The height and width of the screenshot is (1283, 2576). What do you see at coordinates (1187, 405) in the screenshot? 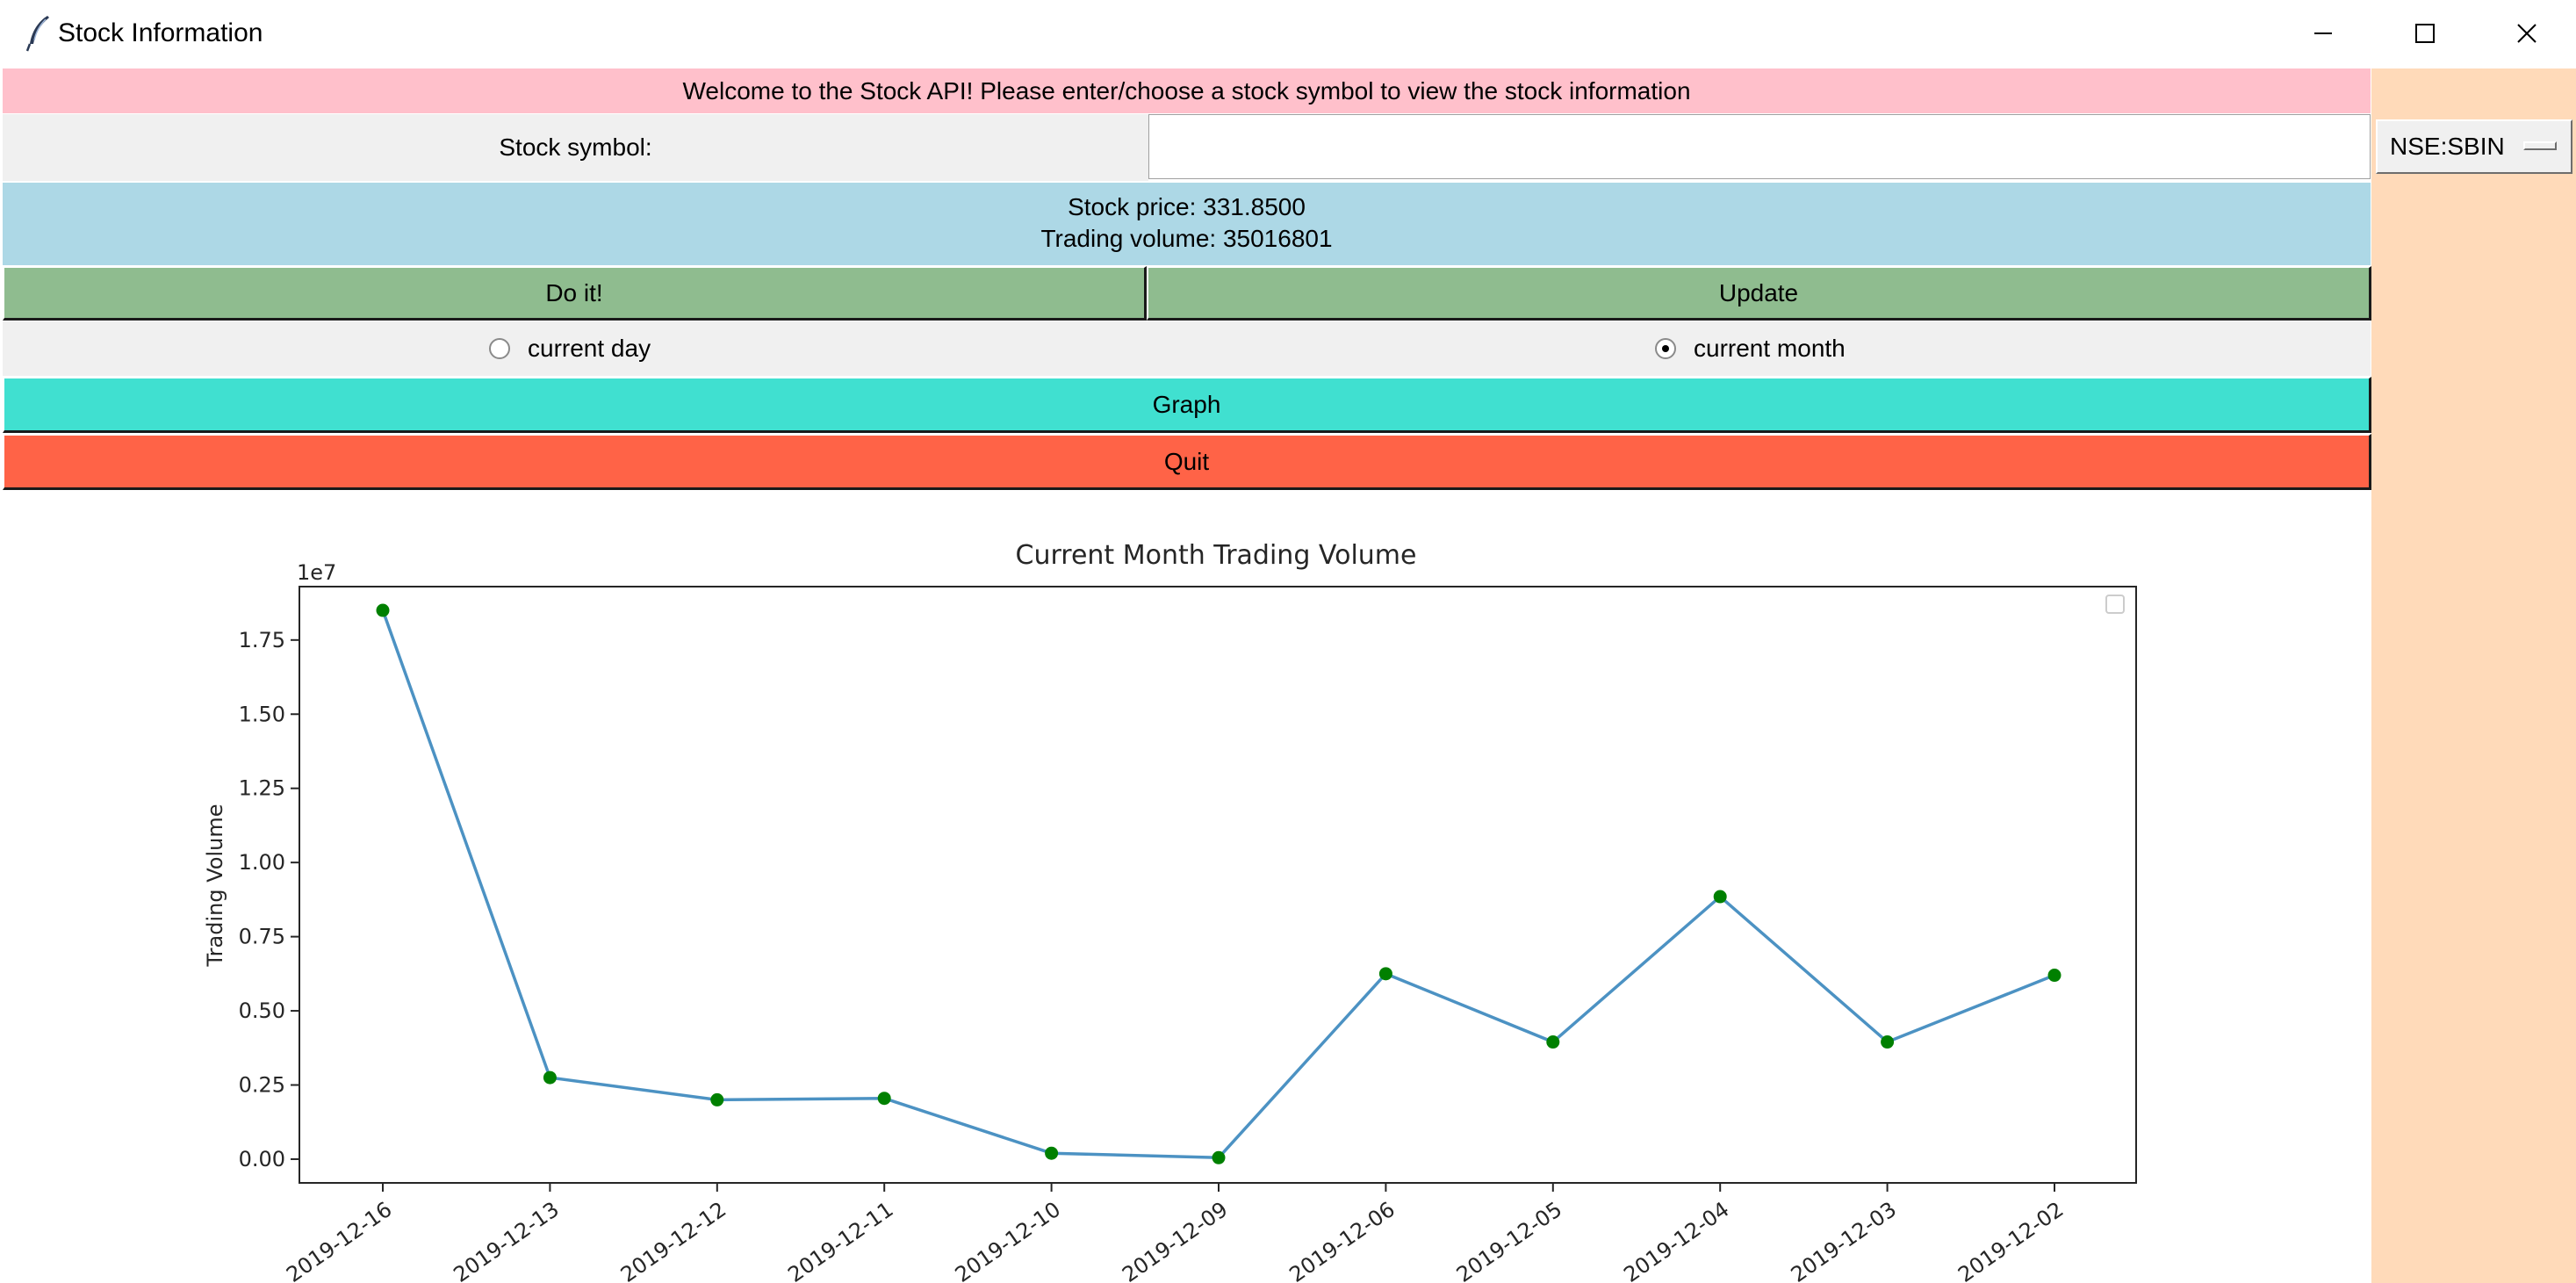
I see `graph-button: Graph` at bounding box center [1187, 405].